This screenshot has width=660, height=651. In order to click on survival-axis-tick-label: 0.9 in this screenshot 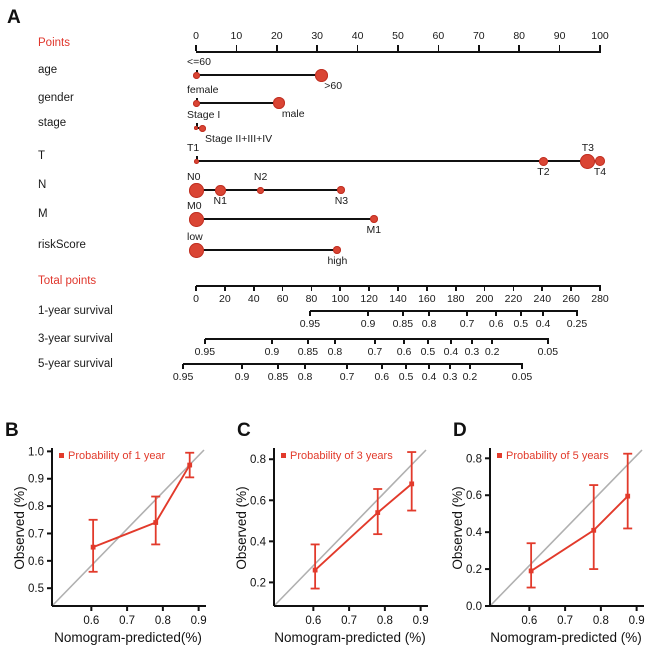, I will do `click(272, 352)`.